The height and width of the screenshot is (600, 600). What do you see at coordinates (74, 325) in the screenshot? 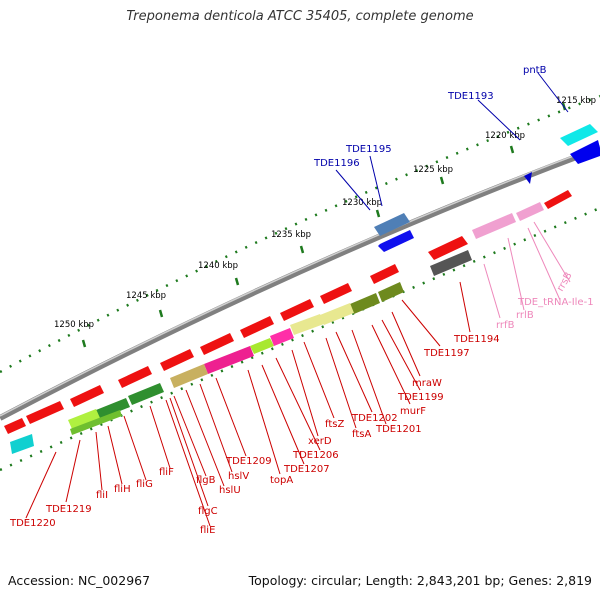
I see `scale-label: 1250 kbp` at bounding box center [74, 325].